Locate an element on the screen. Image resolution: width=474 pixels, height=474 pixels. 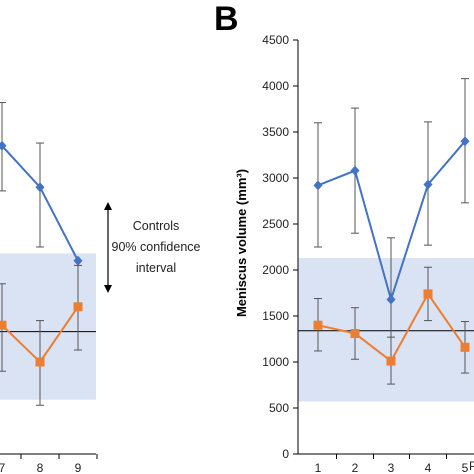
panel-b-y-tick-label: 4000 is located at coordinates (275, 86).